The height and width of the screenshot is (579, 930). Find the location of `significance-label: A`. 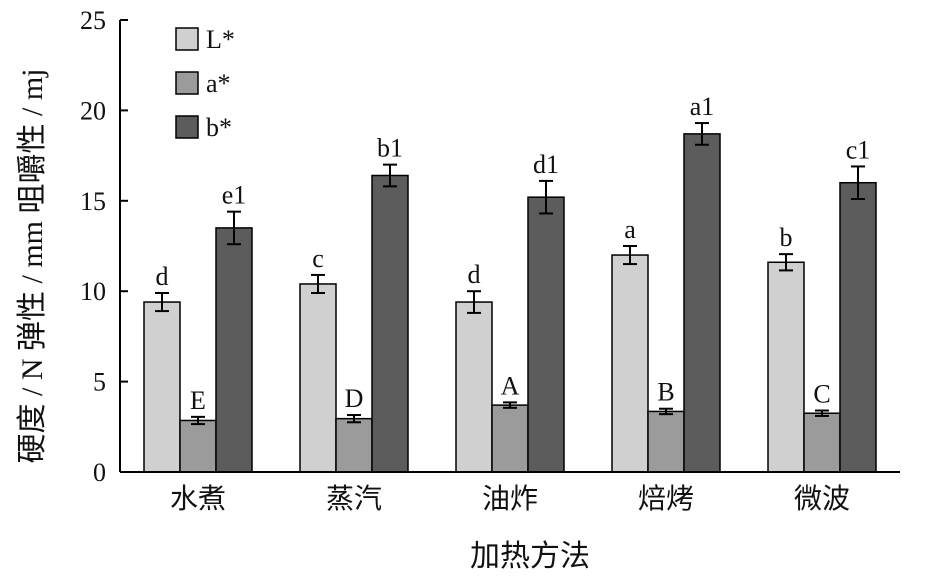

significance-label: A is located at coordinates (510, 385).